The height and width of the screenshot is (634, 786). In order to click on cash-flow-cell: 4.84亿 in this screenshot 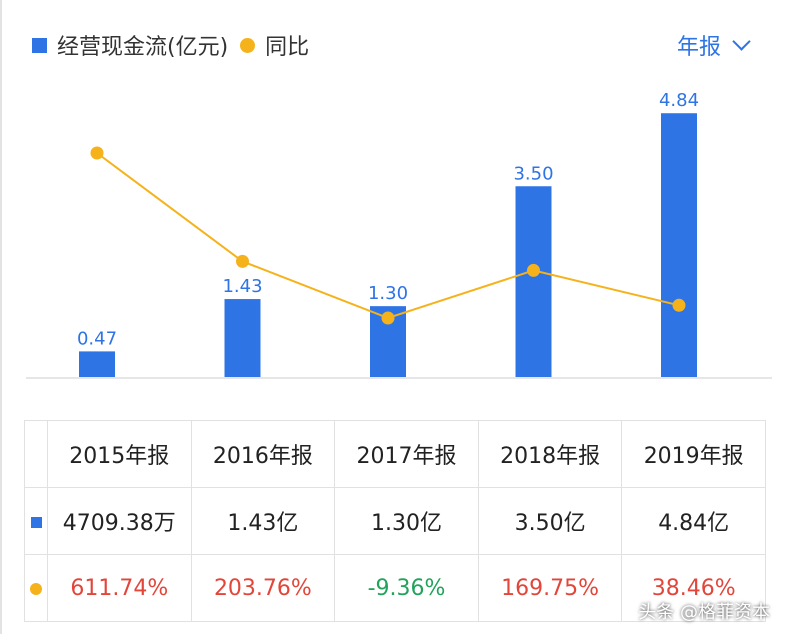, I will do `click(693, 521)`.